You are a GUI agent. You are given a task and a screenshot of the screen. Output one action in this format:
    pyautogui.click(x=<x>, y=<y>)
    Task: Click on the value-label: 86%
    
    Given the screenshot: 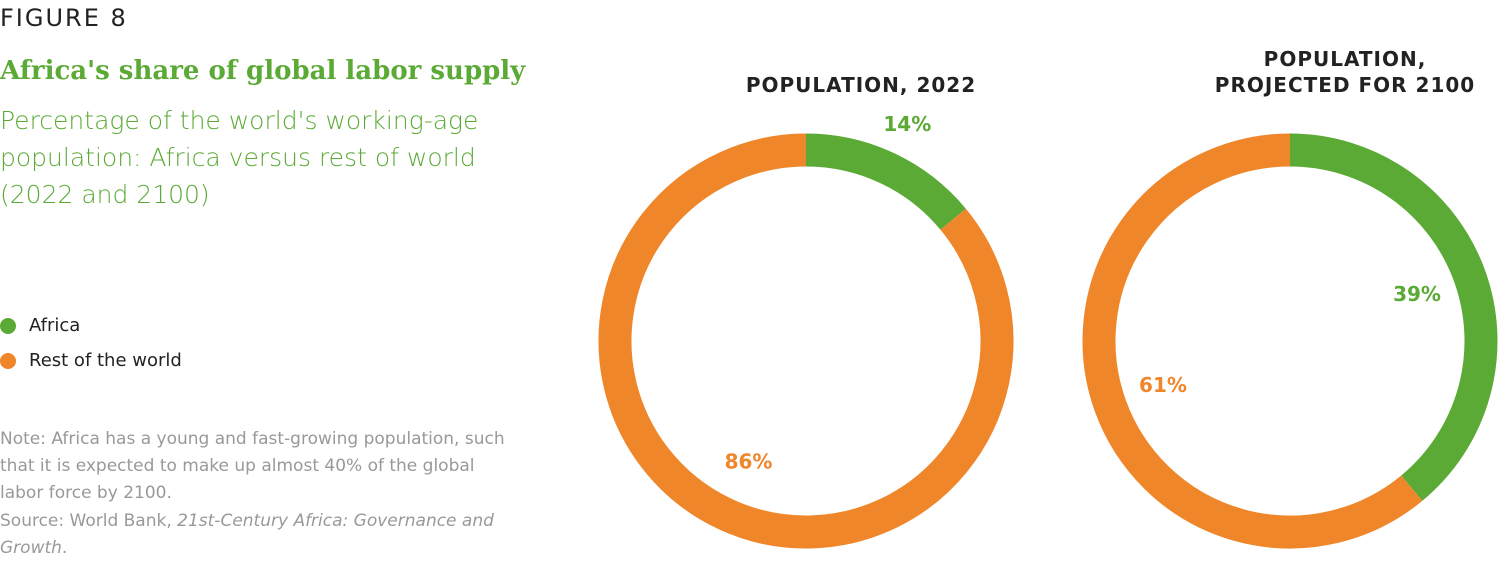 What is the action you would take?
    pyautogui.click(x=749, y=462)
    